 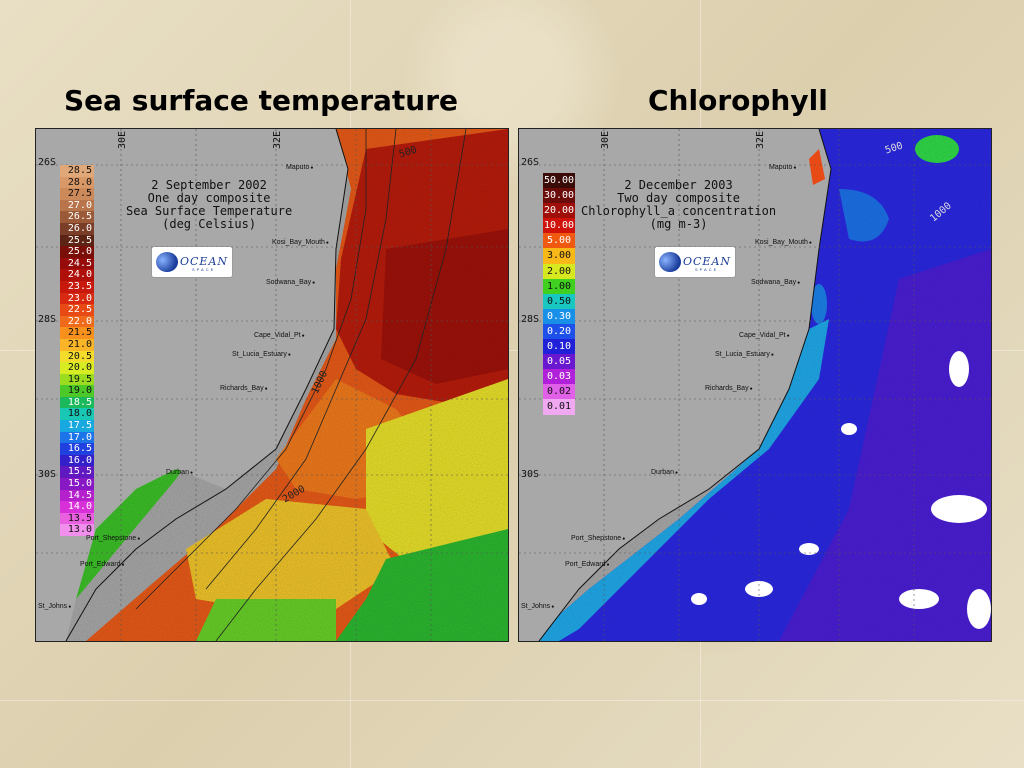 I want to click on sst-colorbar-swatch: 13.5, so click(x=77, y=518).